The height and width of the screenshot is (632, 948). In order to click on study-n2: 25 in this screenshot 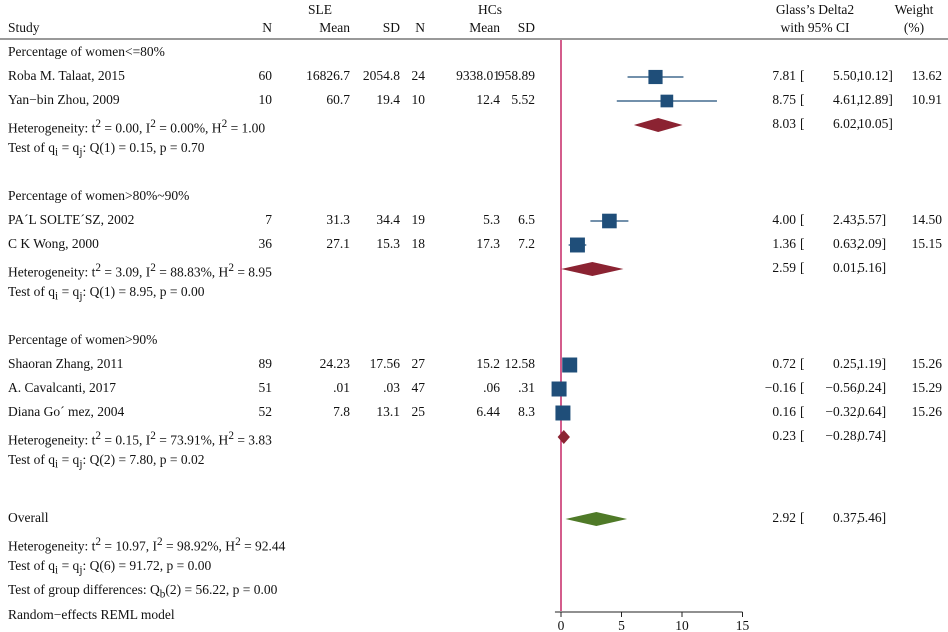, I will do `click(418, 411)`.